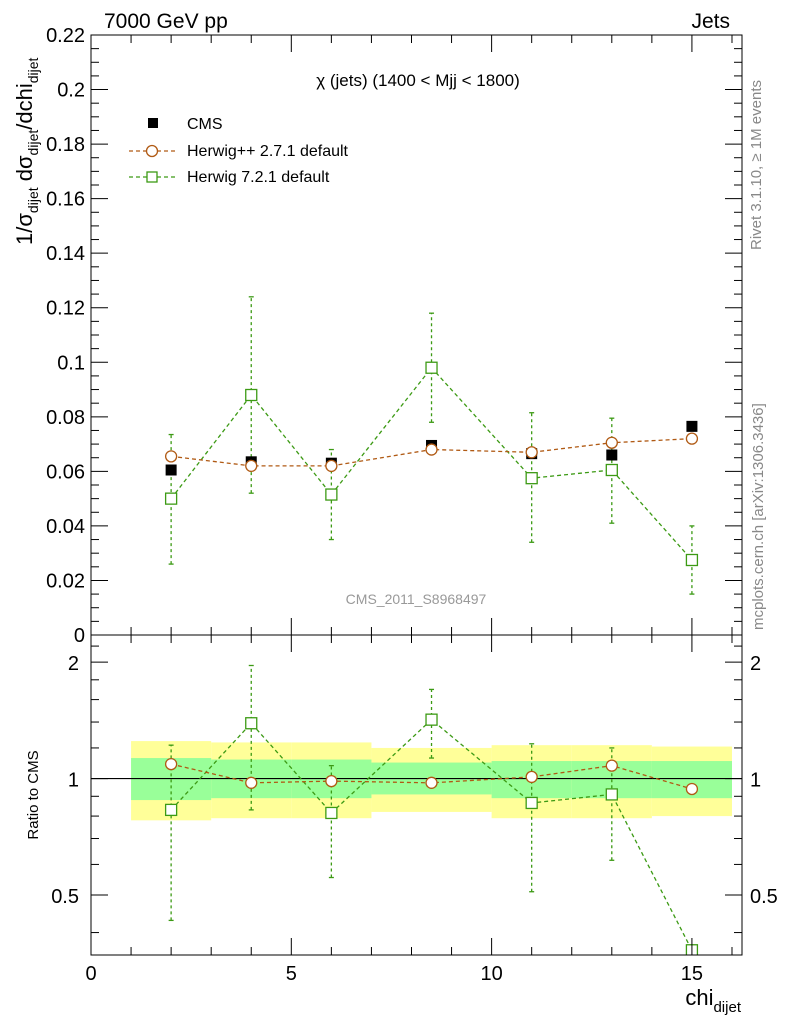 The height and width of the screenshot is (1024, 786). Describe the element at coordinates (291, 974) in the screenshot. I see `ratio-x-tick-label: 5` at that location.